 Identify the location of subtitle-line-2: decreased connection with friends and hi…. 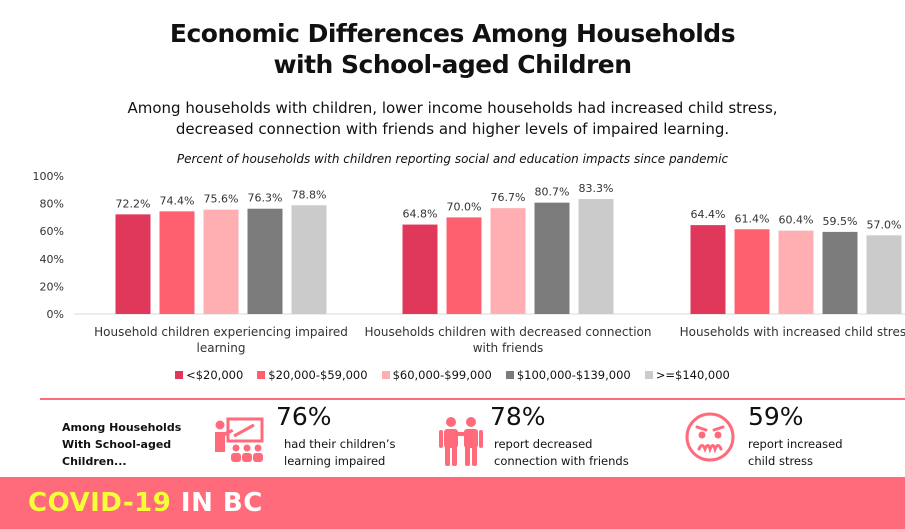
(452, 129).